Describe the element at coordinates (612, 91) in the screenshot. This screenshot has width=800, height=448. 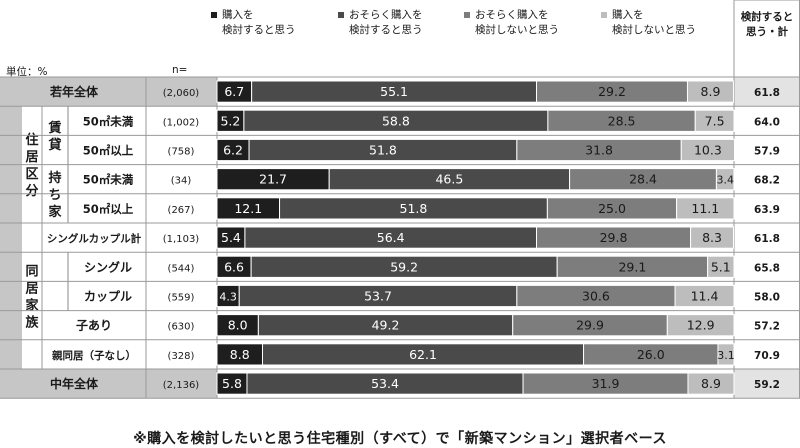
I see `bar-value-label: 29.2` at that location.